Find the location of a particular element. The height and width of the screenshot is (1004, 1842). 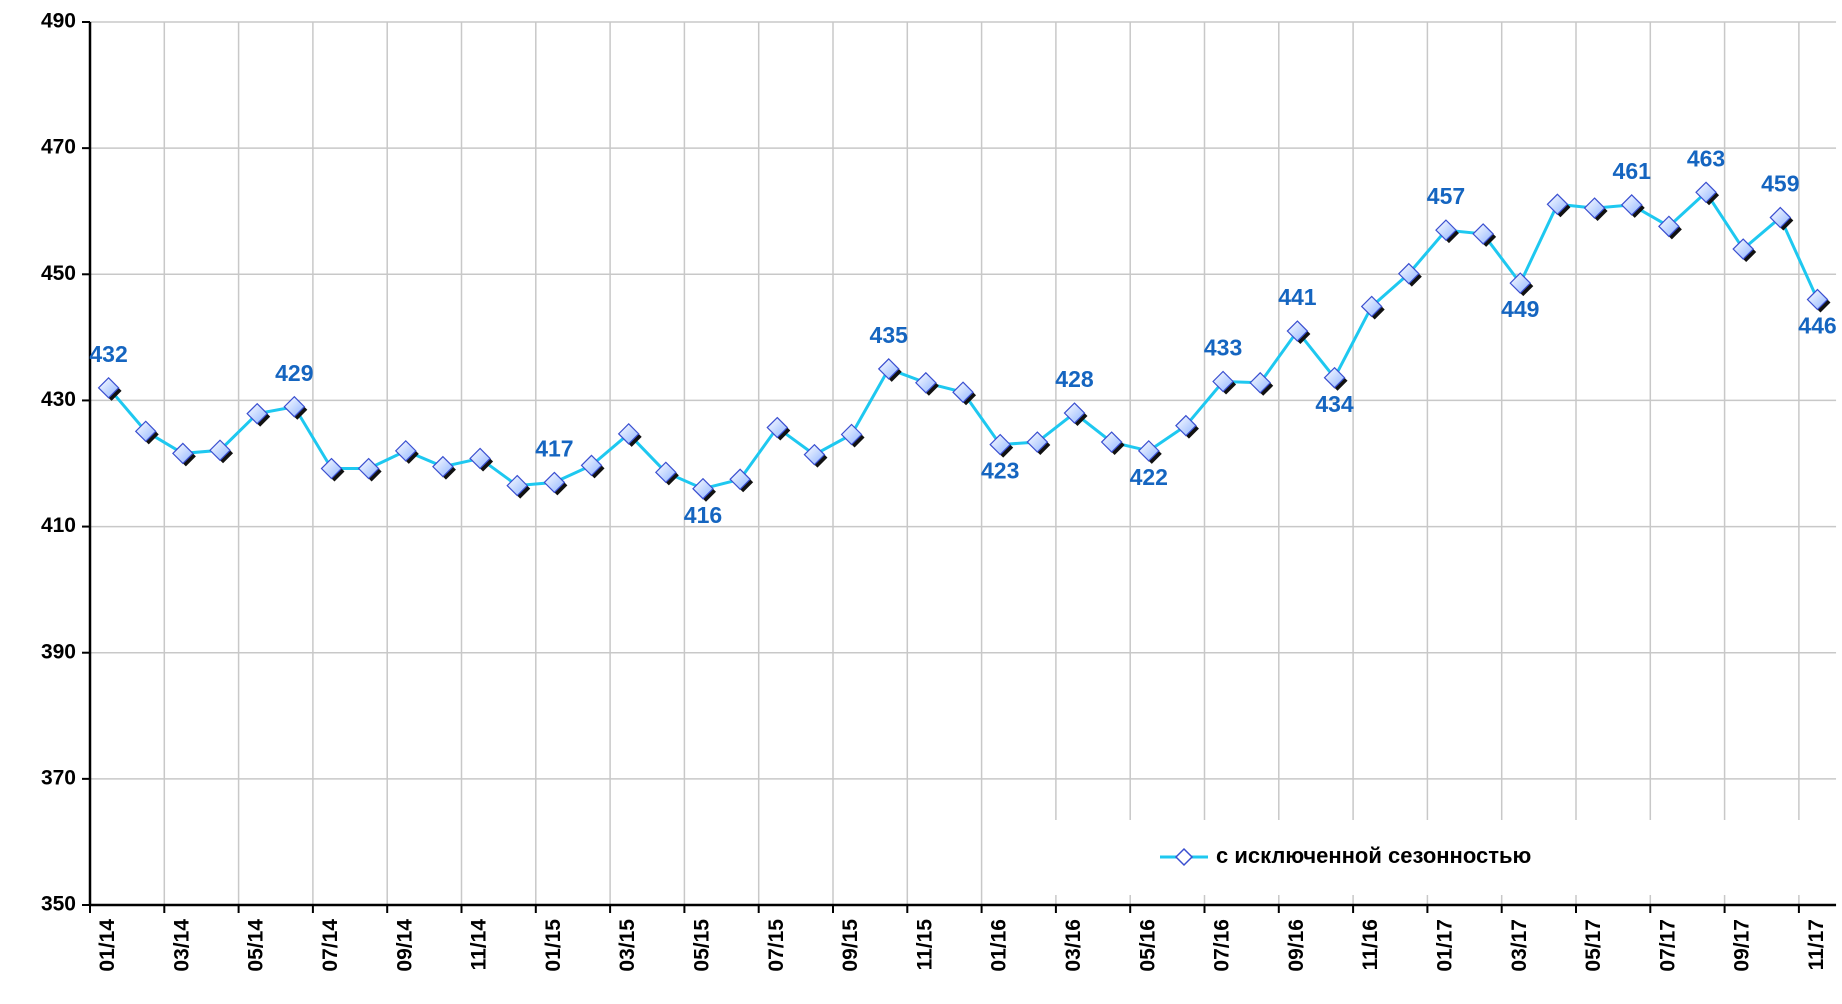

data-label: 435 is located at coordinates (889, 335).